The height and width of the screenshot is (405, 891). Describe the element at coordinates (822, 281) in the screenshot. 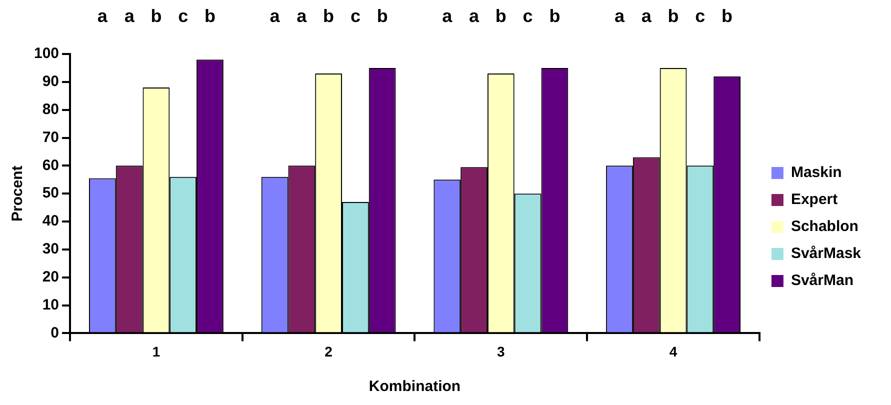

I see `legend-label: SvårMan` at that location.